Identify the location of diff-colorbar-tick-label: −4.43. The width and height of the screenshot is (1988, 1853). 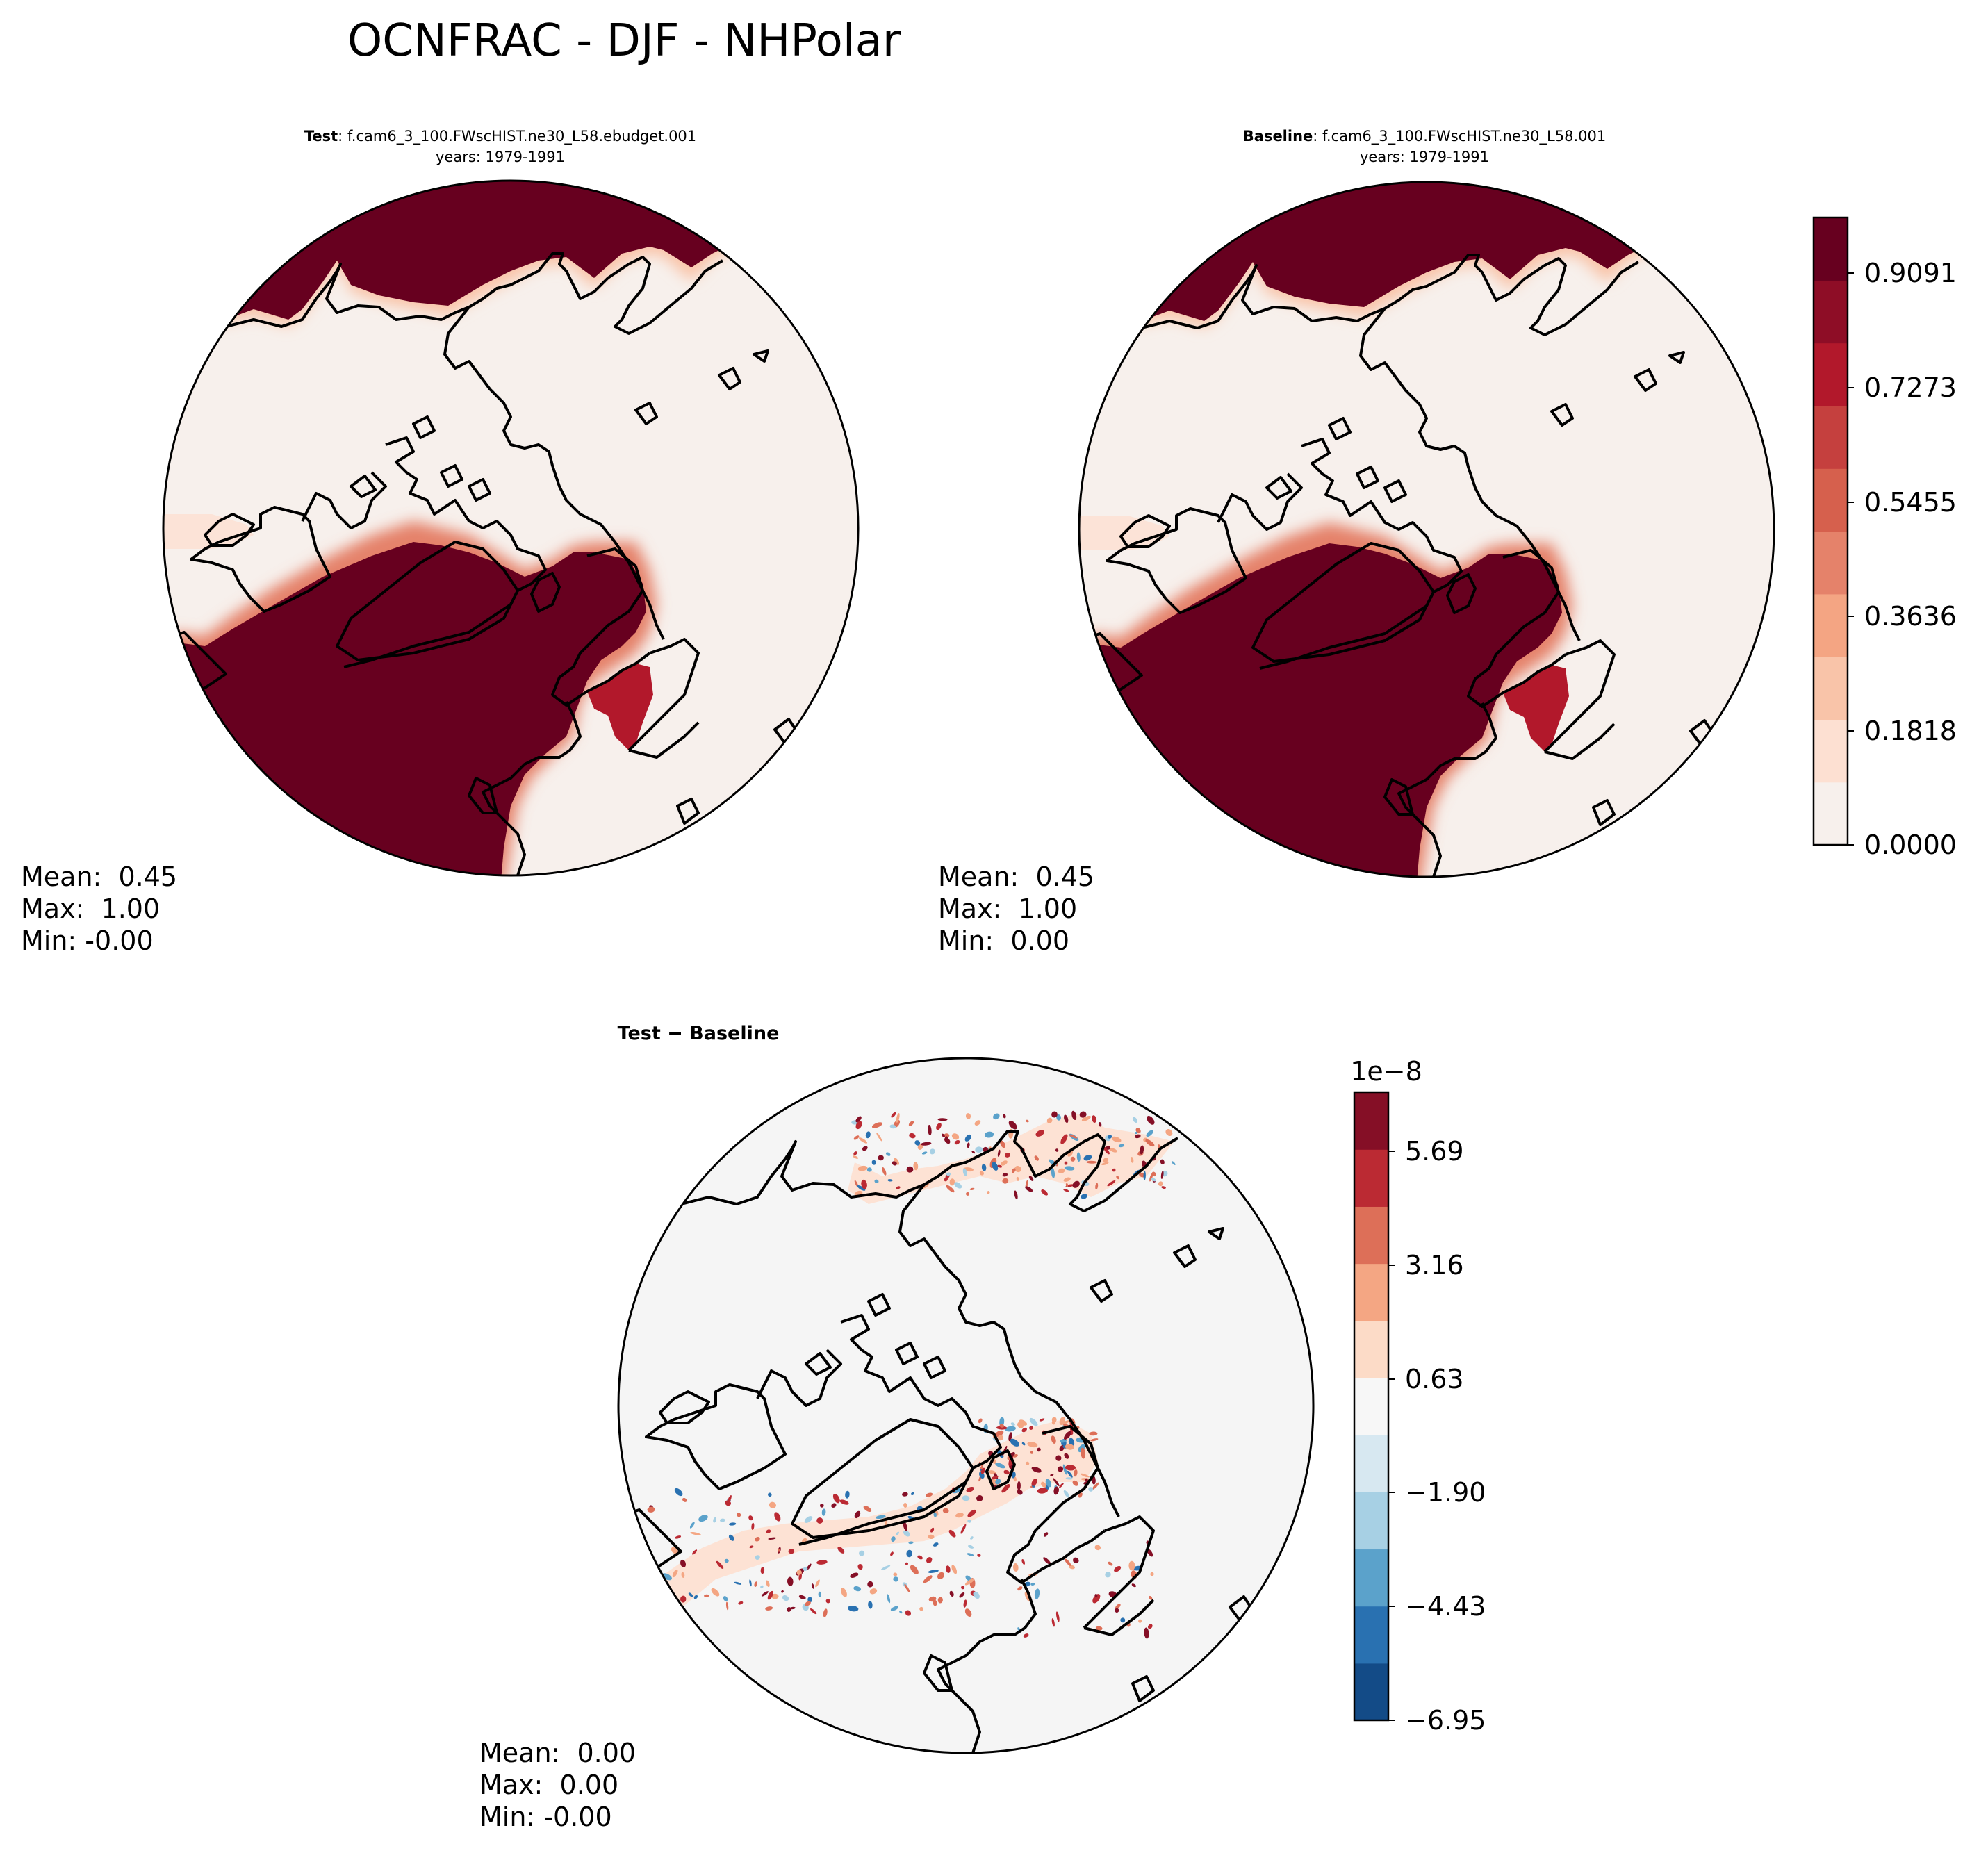
(1445, 1606).